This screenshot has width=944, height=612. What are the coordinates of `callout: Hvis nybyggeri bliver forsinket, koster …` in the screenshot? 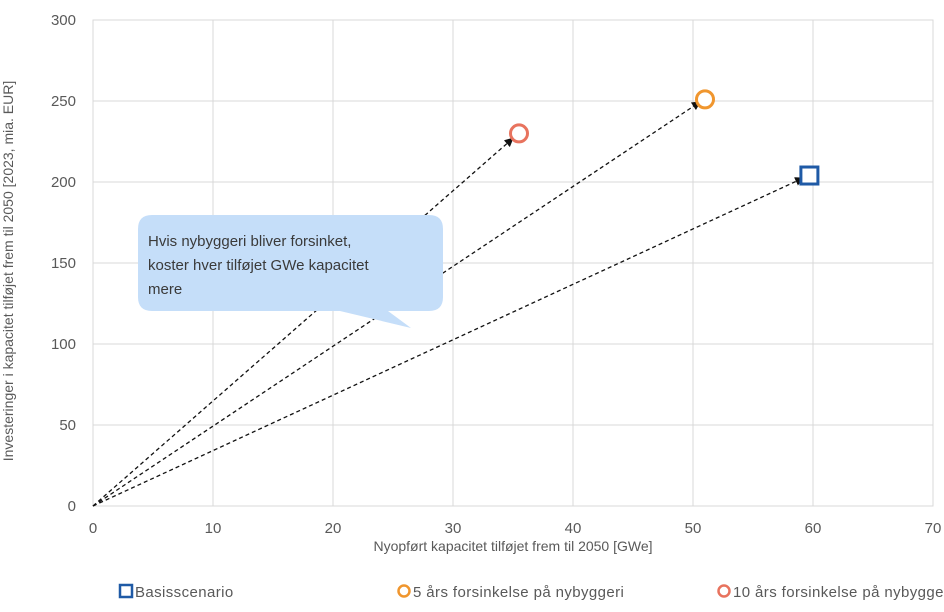 It's located at (290, 271).